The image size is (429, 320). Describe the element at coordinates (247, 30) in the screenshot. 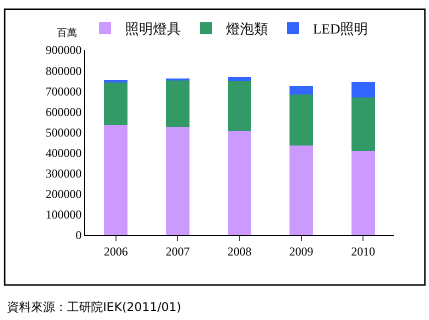

I see `legend-label: 燈泡類` at that location.